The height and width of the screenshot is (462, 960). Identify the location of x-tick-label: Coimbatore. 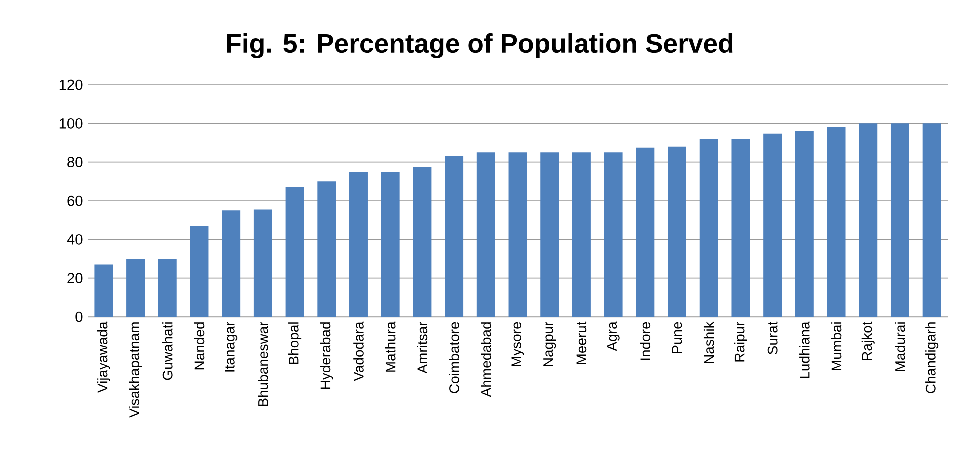
(454, 358).